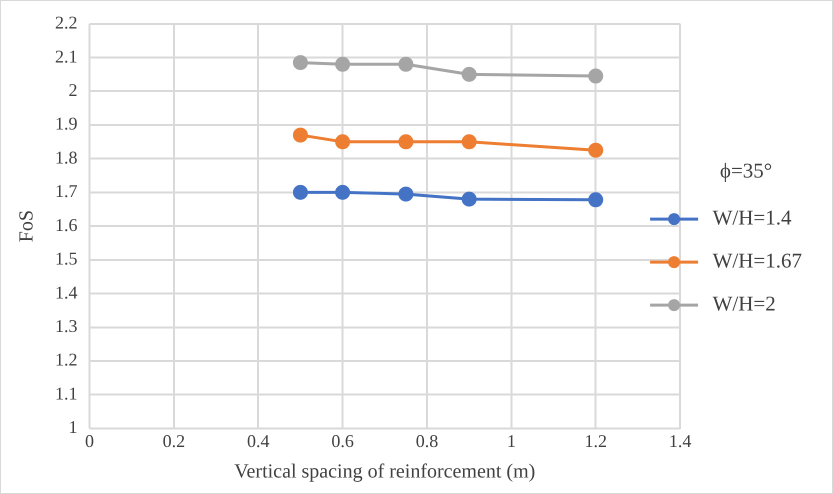  What do you see at coordinates (73, 427) in the screenshot?
I see `y-tick-label: 1` at bounding box center [73, 427].